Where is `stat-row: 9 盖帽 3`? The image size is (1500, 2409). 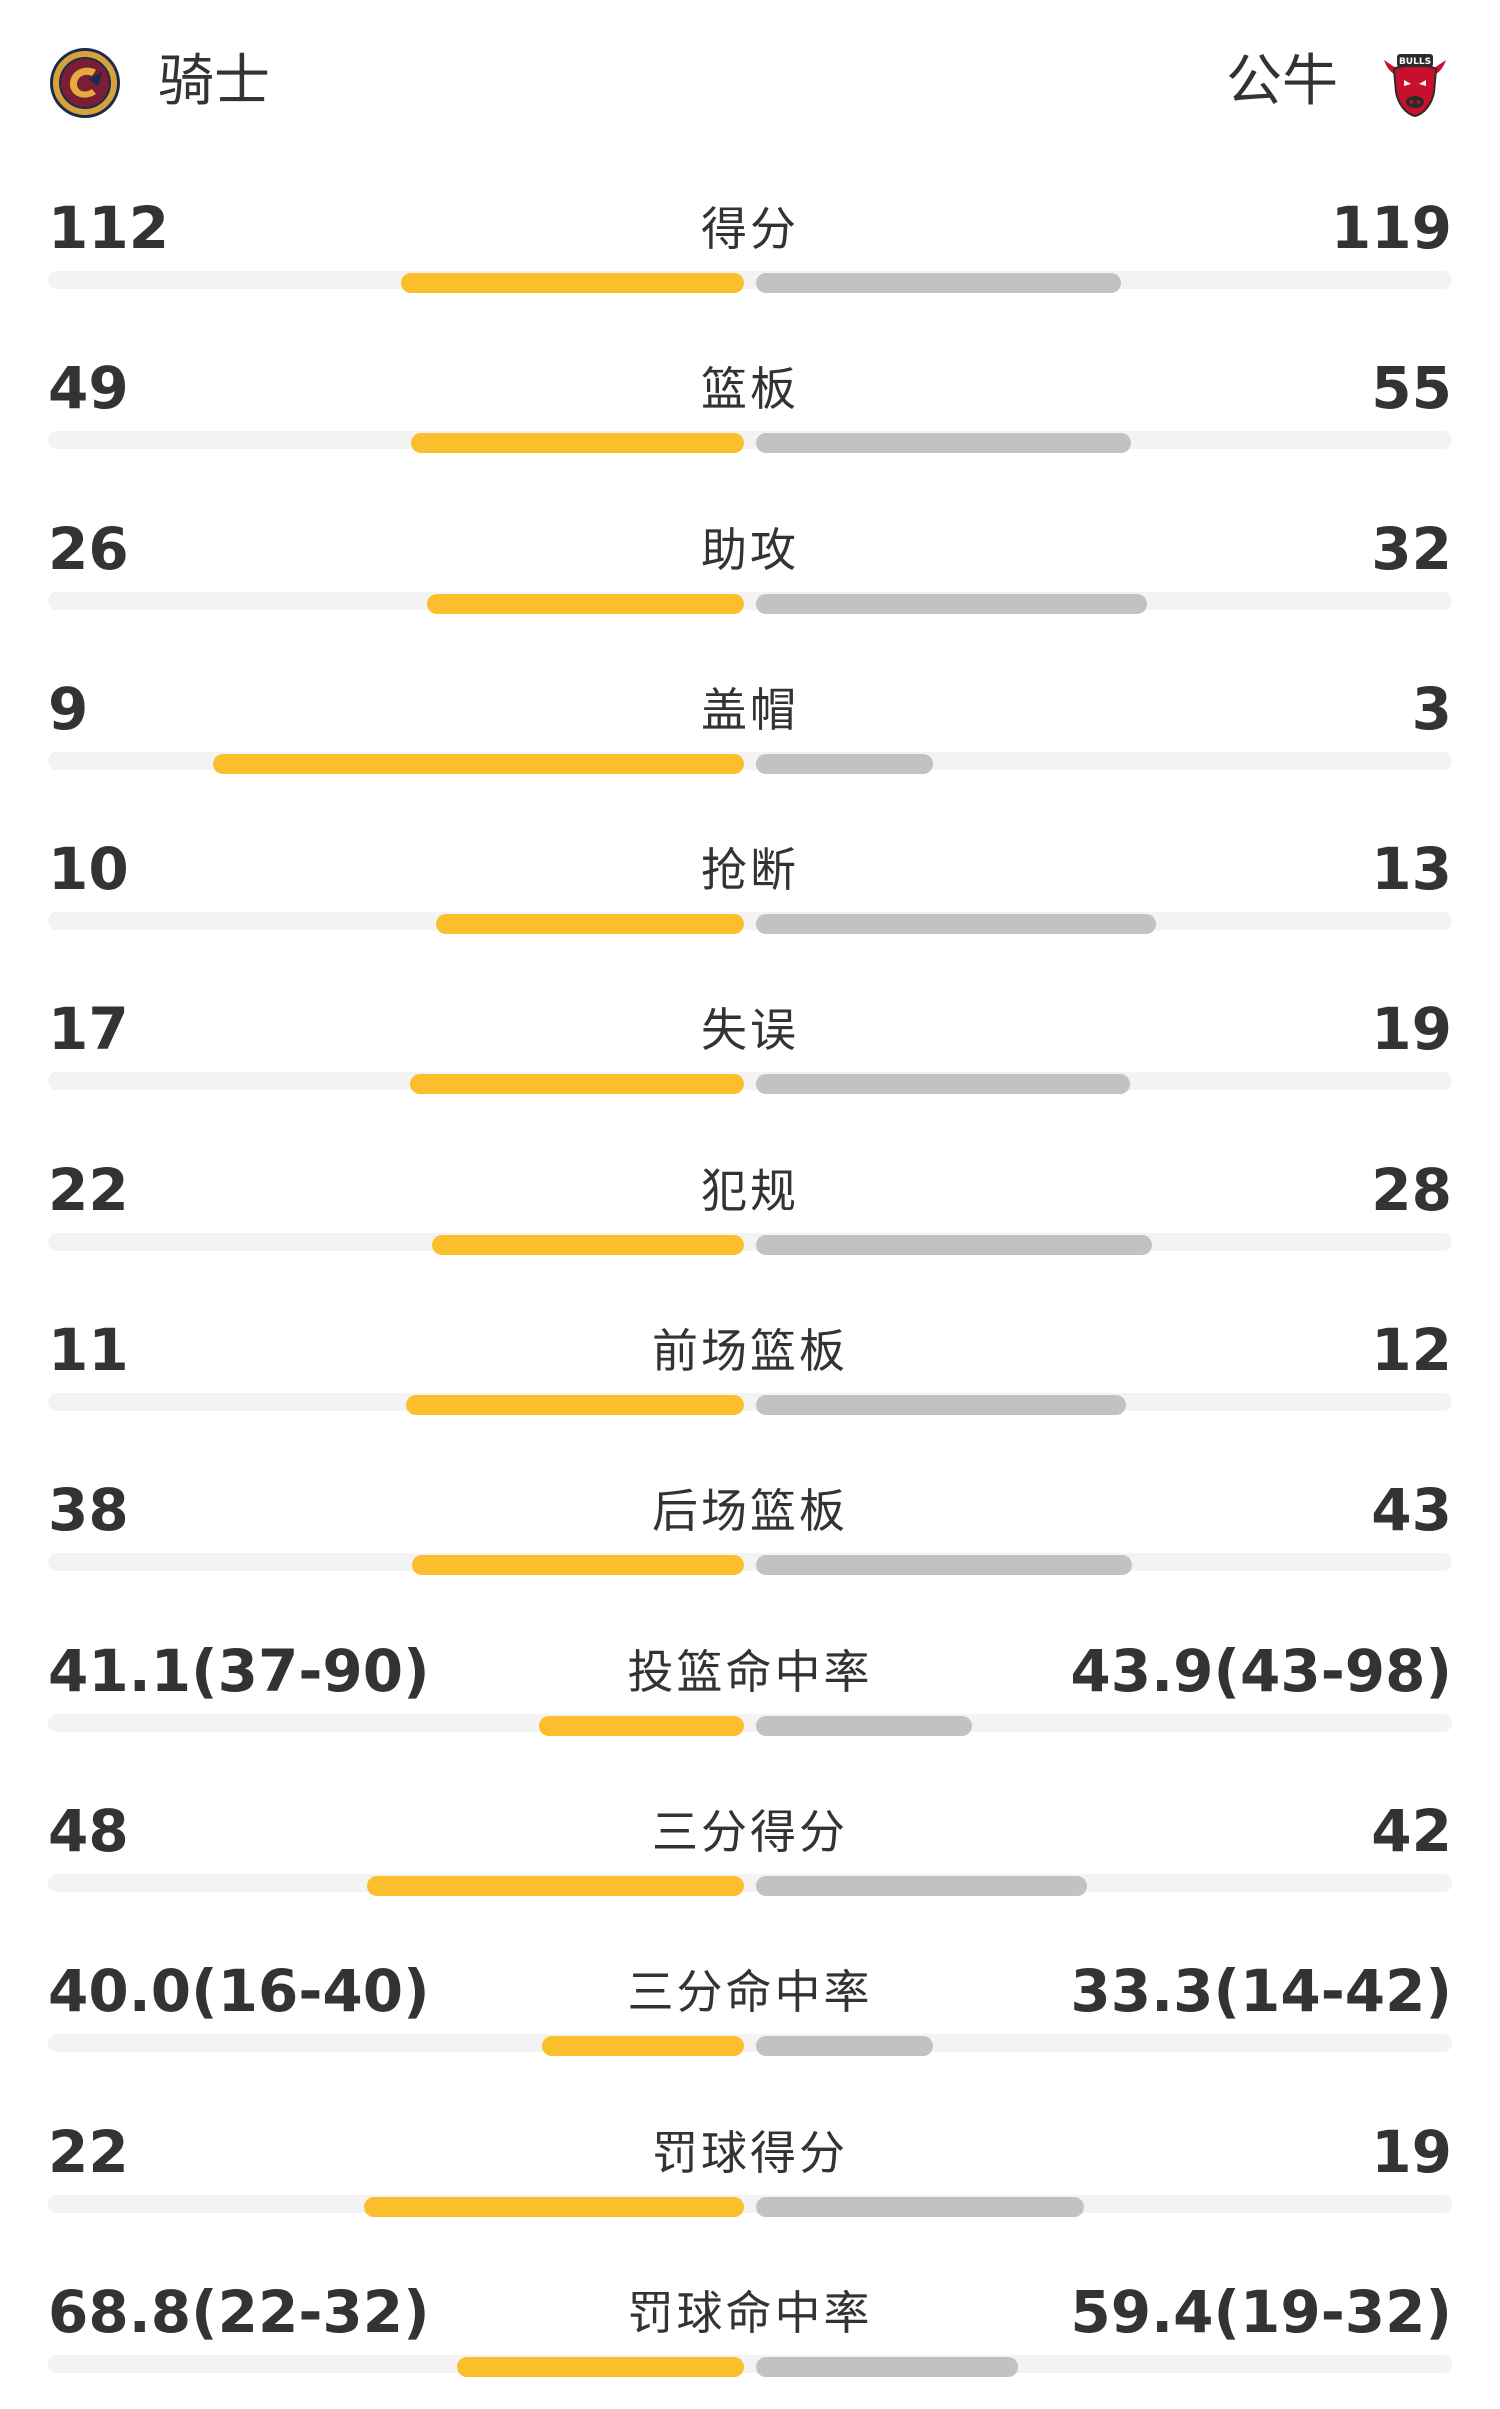
stat-row: 9 盖帽 3 is located at coordinates (750, 726).